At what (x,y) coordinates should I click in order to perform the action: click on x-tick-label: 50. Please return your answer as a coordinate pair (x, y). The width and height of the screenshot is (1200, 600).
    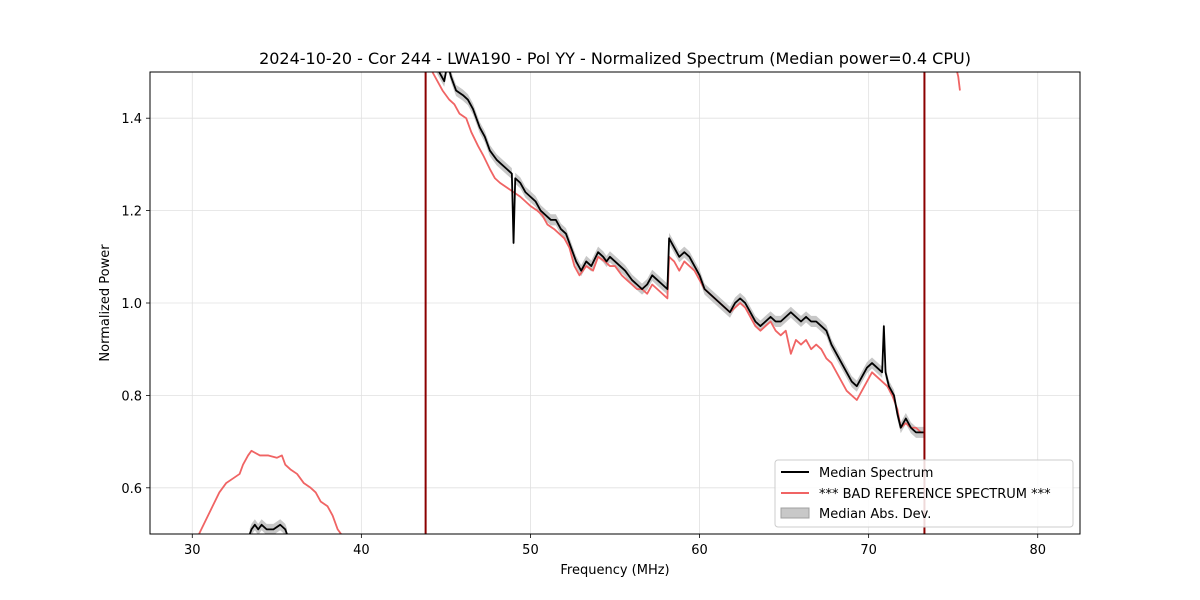
    Looking at the image, I should click on (530, 550).